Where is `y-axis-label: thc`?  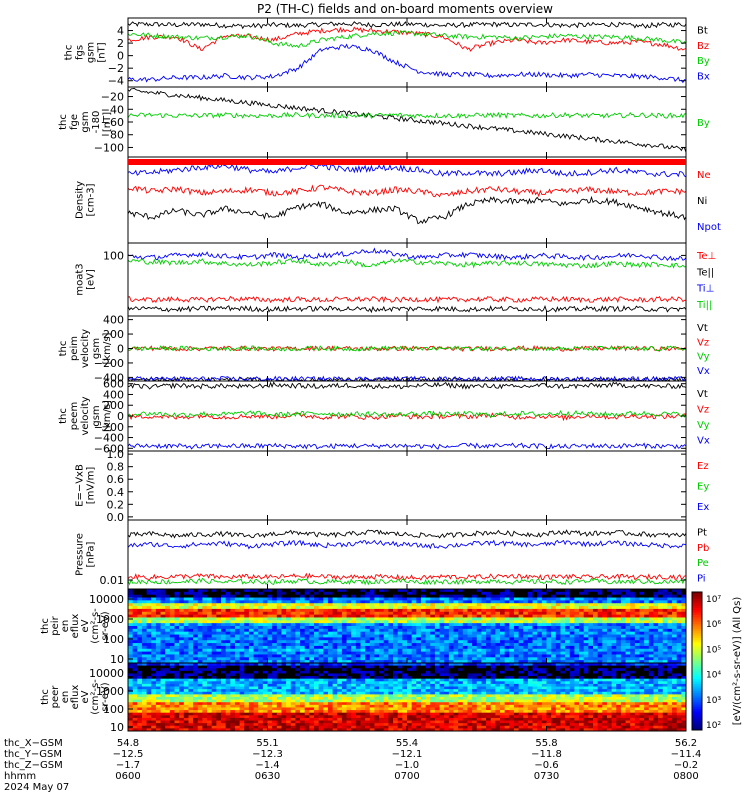
y-axis-label: thc is located at coordinates (63, 122).